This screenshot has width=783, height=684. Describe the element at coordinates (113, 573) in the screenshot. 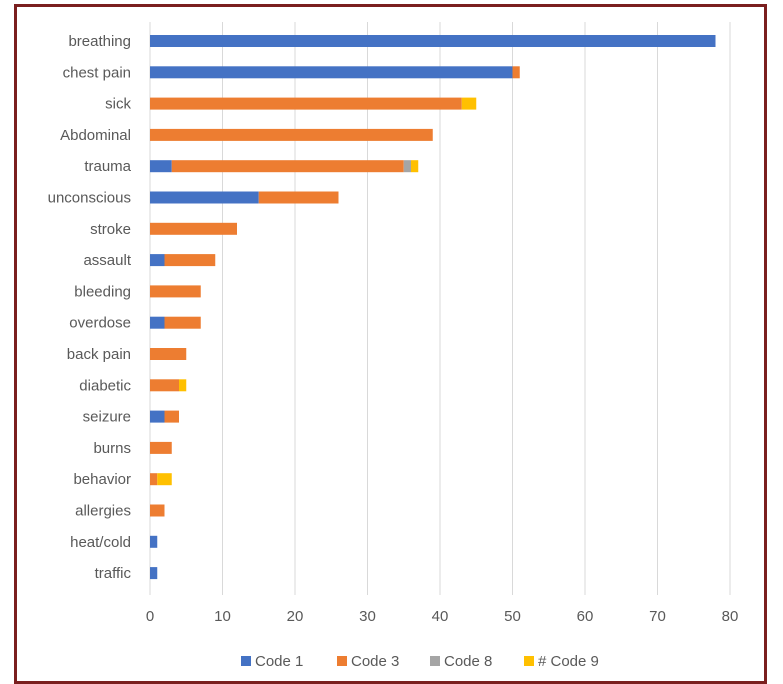

I see `category-label: traffic` at that location.